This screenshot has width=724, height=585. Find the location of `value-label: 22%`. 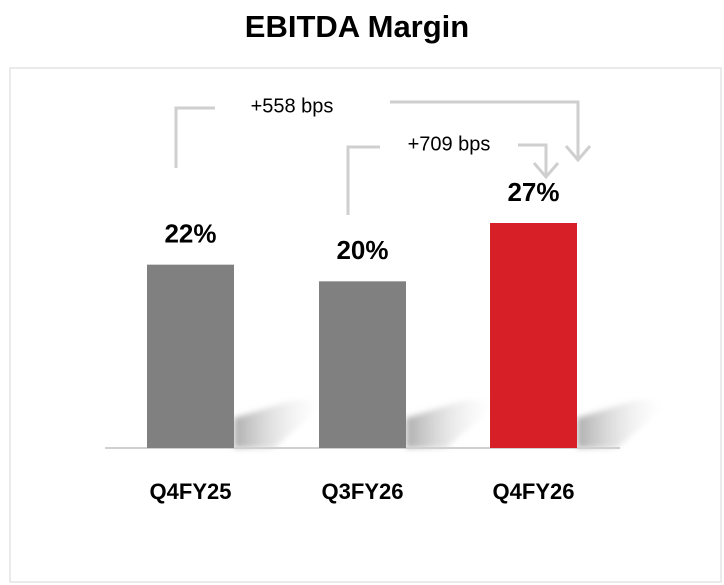

value-label: 22% is located at coordinates (190, 234).